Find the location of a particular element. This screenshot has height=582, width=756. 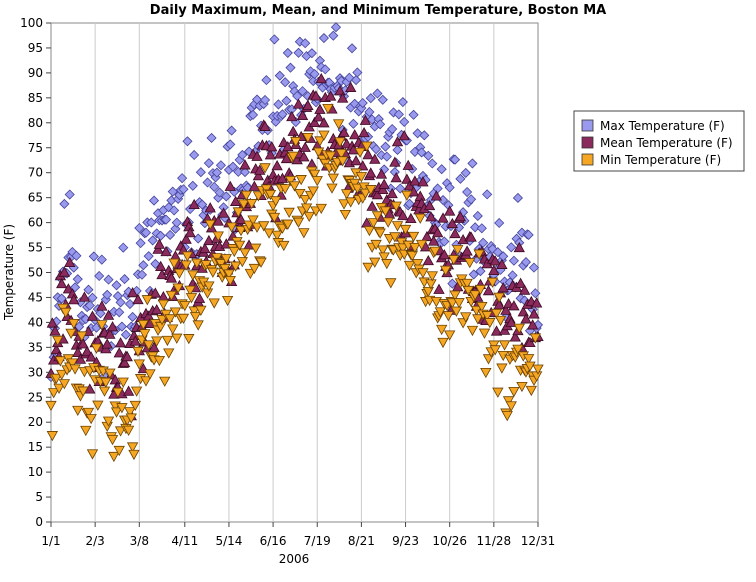

y-tick-label: 15 is located at coordinates (35, 447).